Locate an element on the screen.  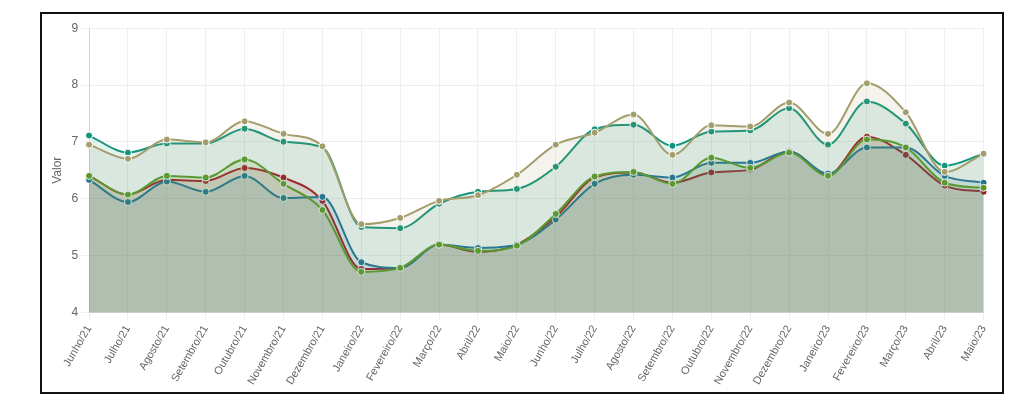
y-tick-label: 7 is located at coordinates (75, 141).